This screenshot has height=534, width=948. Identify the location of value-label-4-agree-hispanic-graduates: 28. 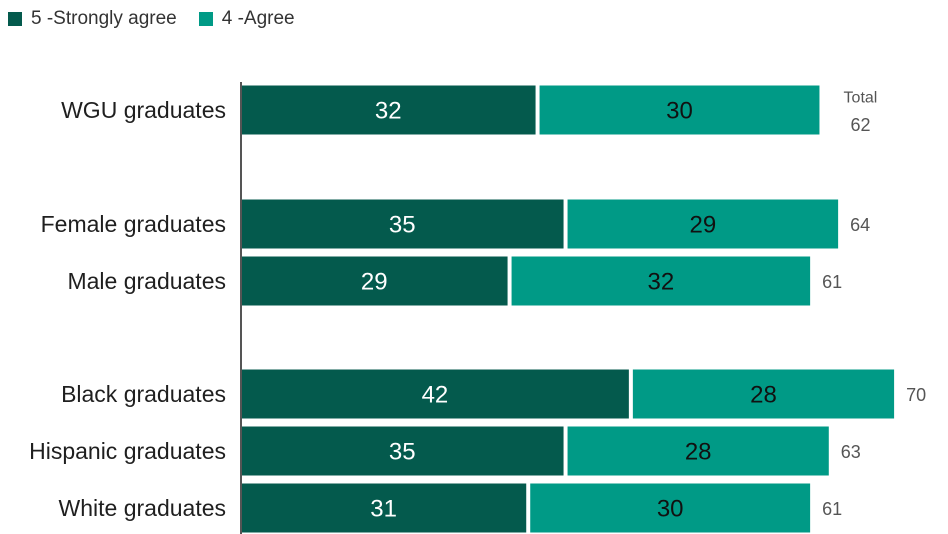
(698, 452).